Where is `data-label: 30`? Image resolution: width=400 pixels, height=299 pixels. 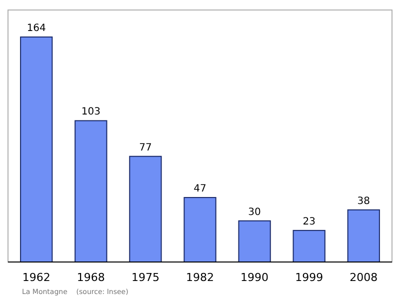 data-label: 30 is located at coordinates (254, 212).